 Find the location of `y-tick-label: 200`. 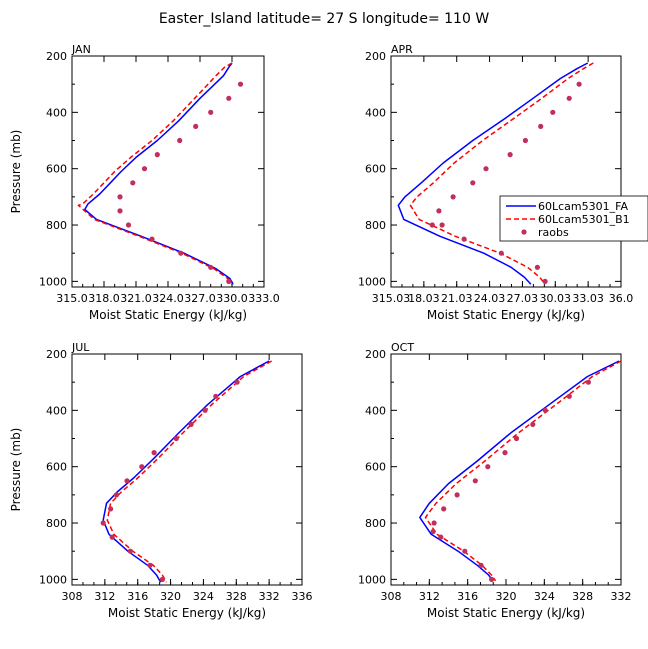

y-tick-label: 200 is located at coordinates (375, 56).